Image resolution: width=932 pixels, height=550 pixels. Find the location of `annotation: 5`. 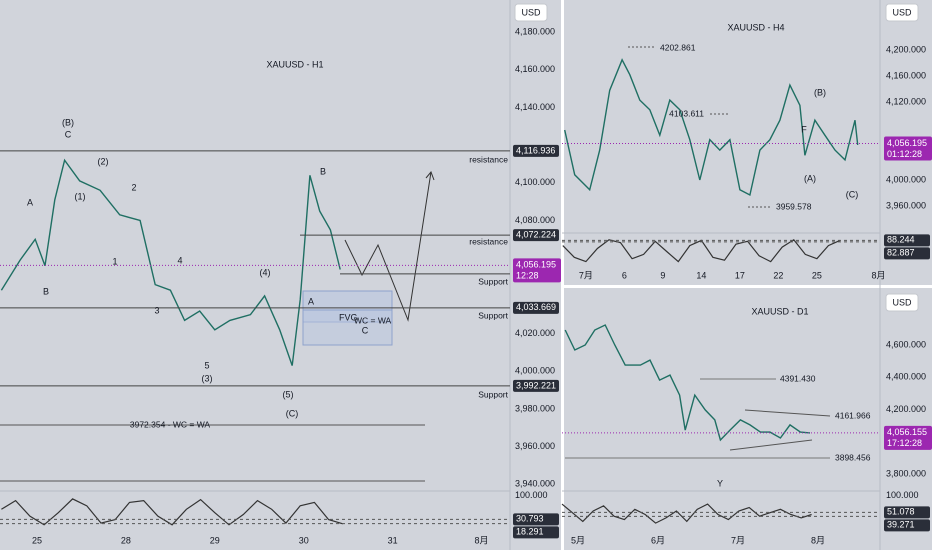

annotation: 5 is located at coordinates (206, 365).